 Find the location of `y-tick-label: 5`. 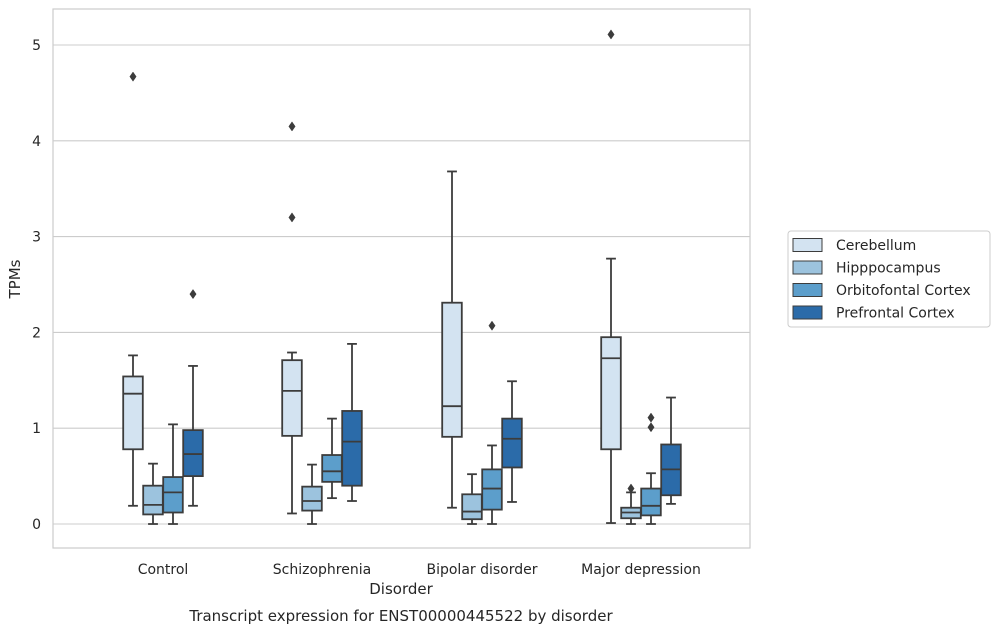

y-tick-label: 5 is located at coordinates (36, 46).